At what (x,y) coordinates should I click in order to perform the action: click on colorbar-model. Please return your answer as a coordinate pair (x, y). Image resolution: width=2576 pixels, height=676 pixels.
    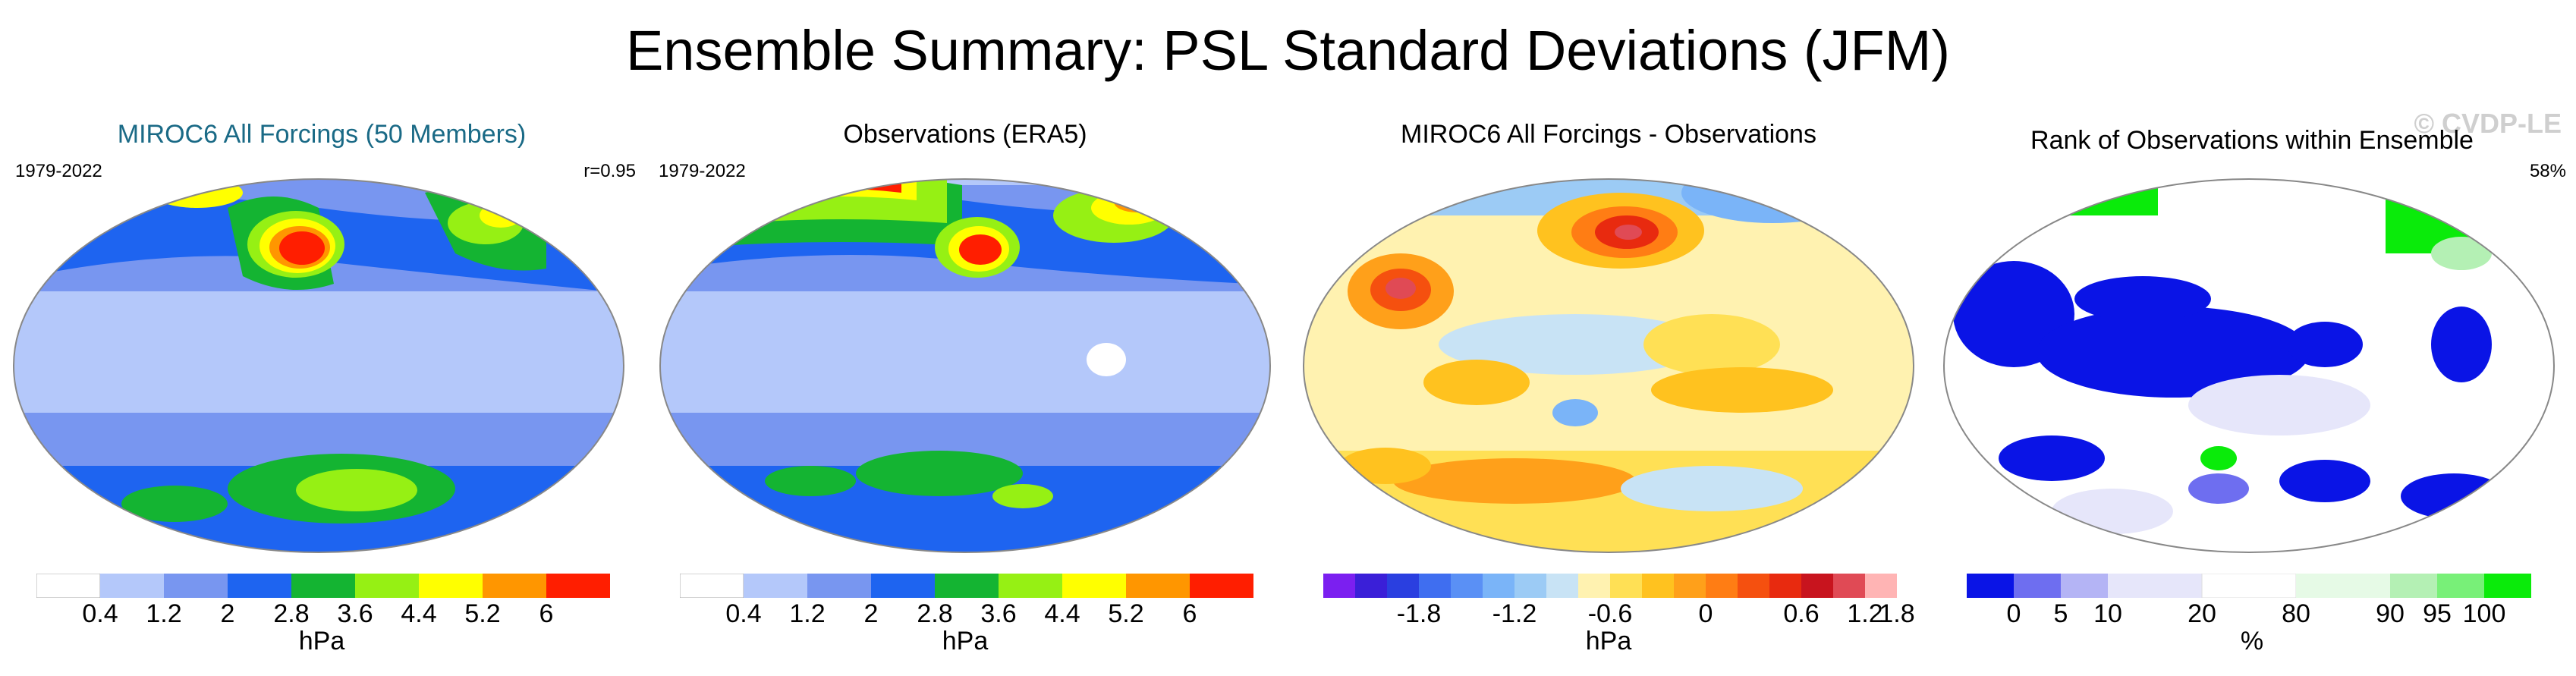
    Looking at the image, I should click on (323, 586).